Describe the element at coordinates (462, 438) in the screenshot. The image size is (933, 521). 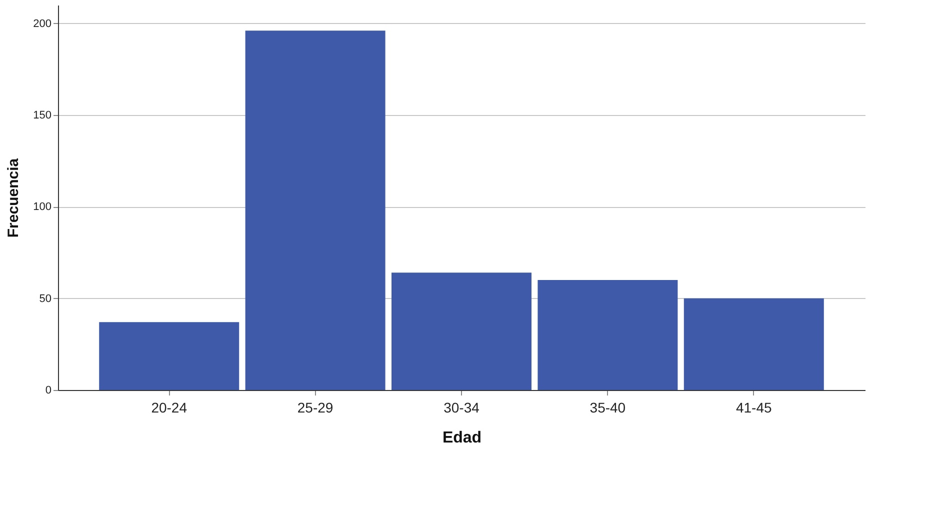
I see `x-axis-title: Edad` at that location.